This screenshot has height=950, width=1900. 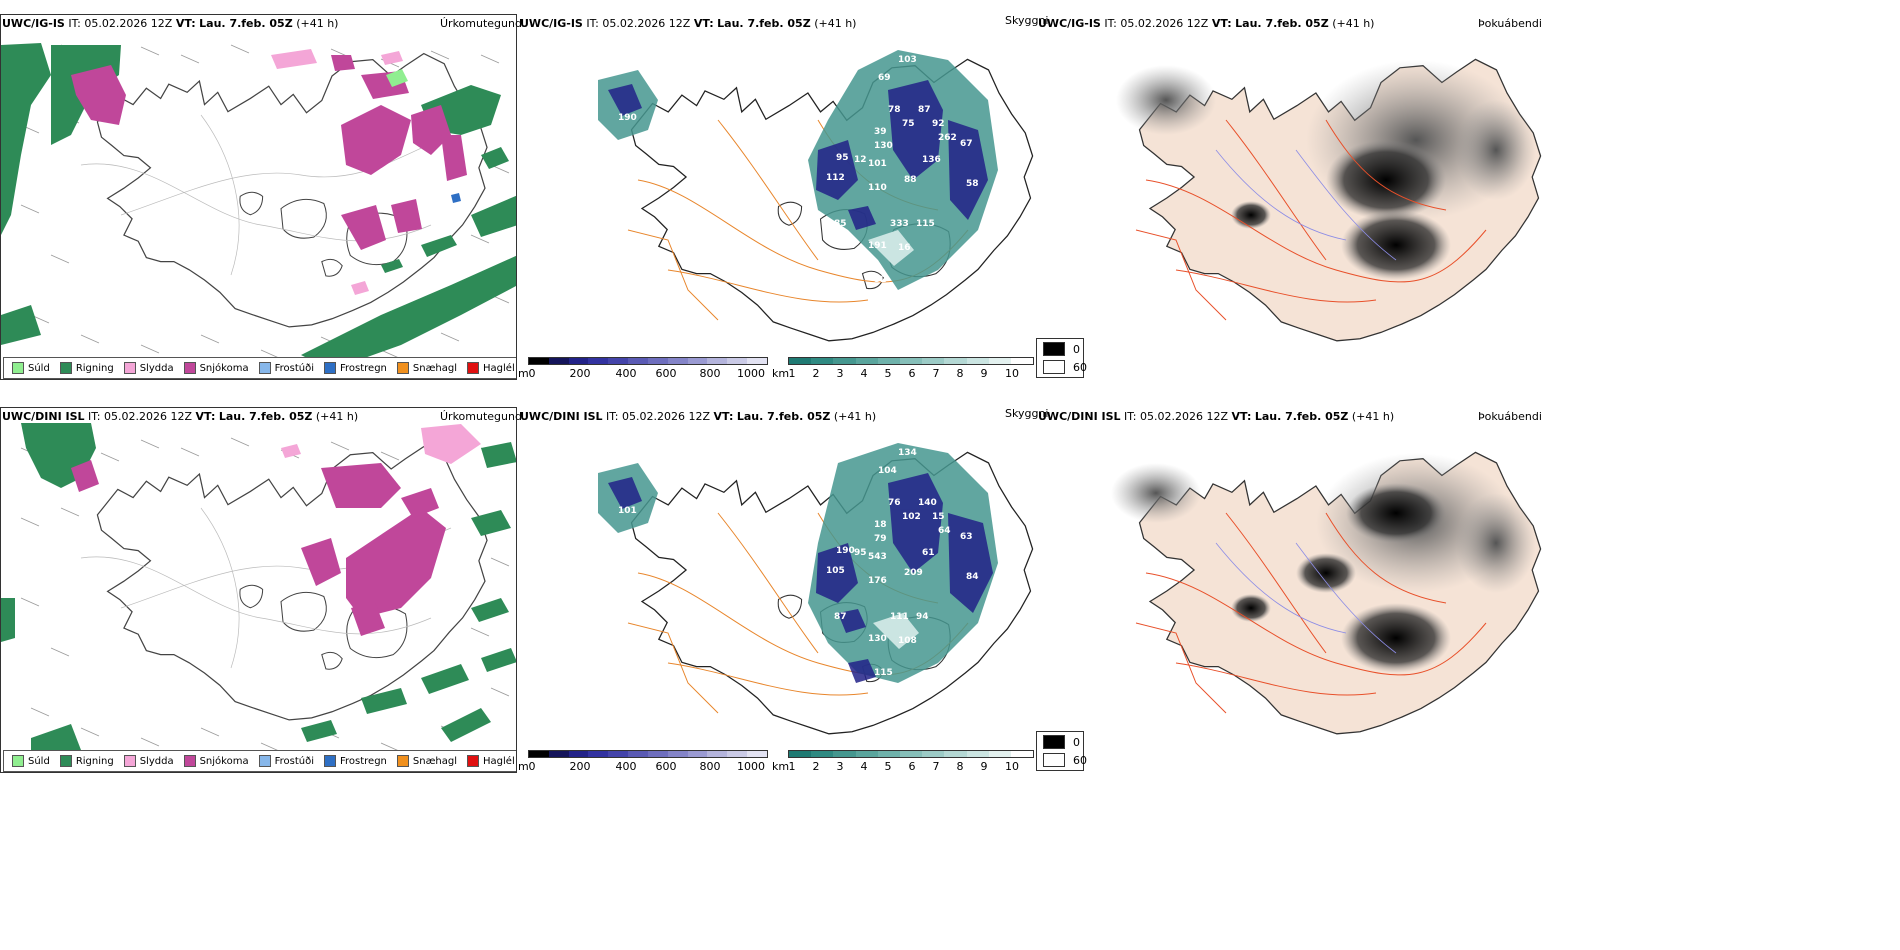 What do you see at coordinates (551, 23) in the screenshot?
I see `model-name: UWC/IG-IS` at bounding box center [551, 23].